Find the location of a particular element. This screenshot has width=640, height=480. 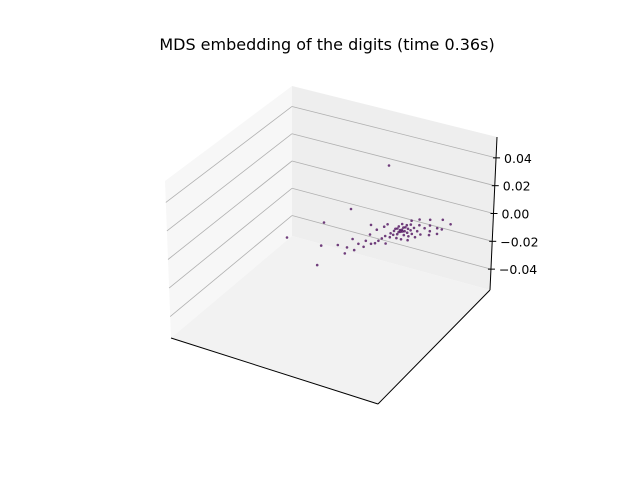

left-pane is located at coordinates (228, 212).